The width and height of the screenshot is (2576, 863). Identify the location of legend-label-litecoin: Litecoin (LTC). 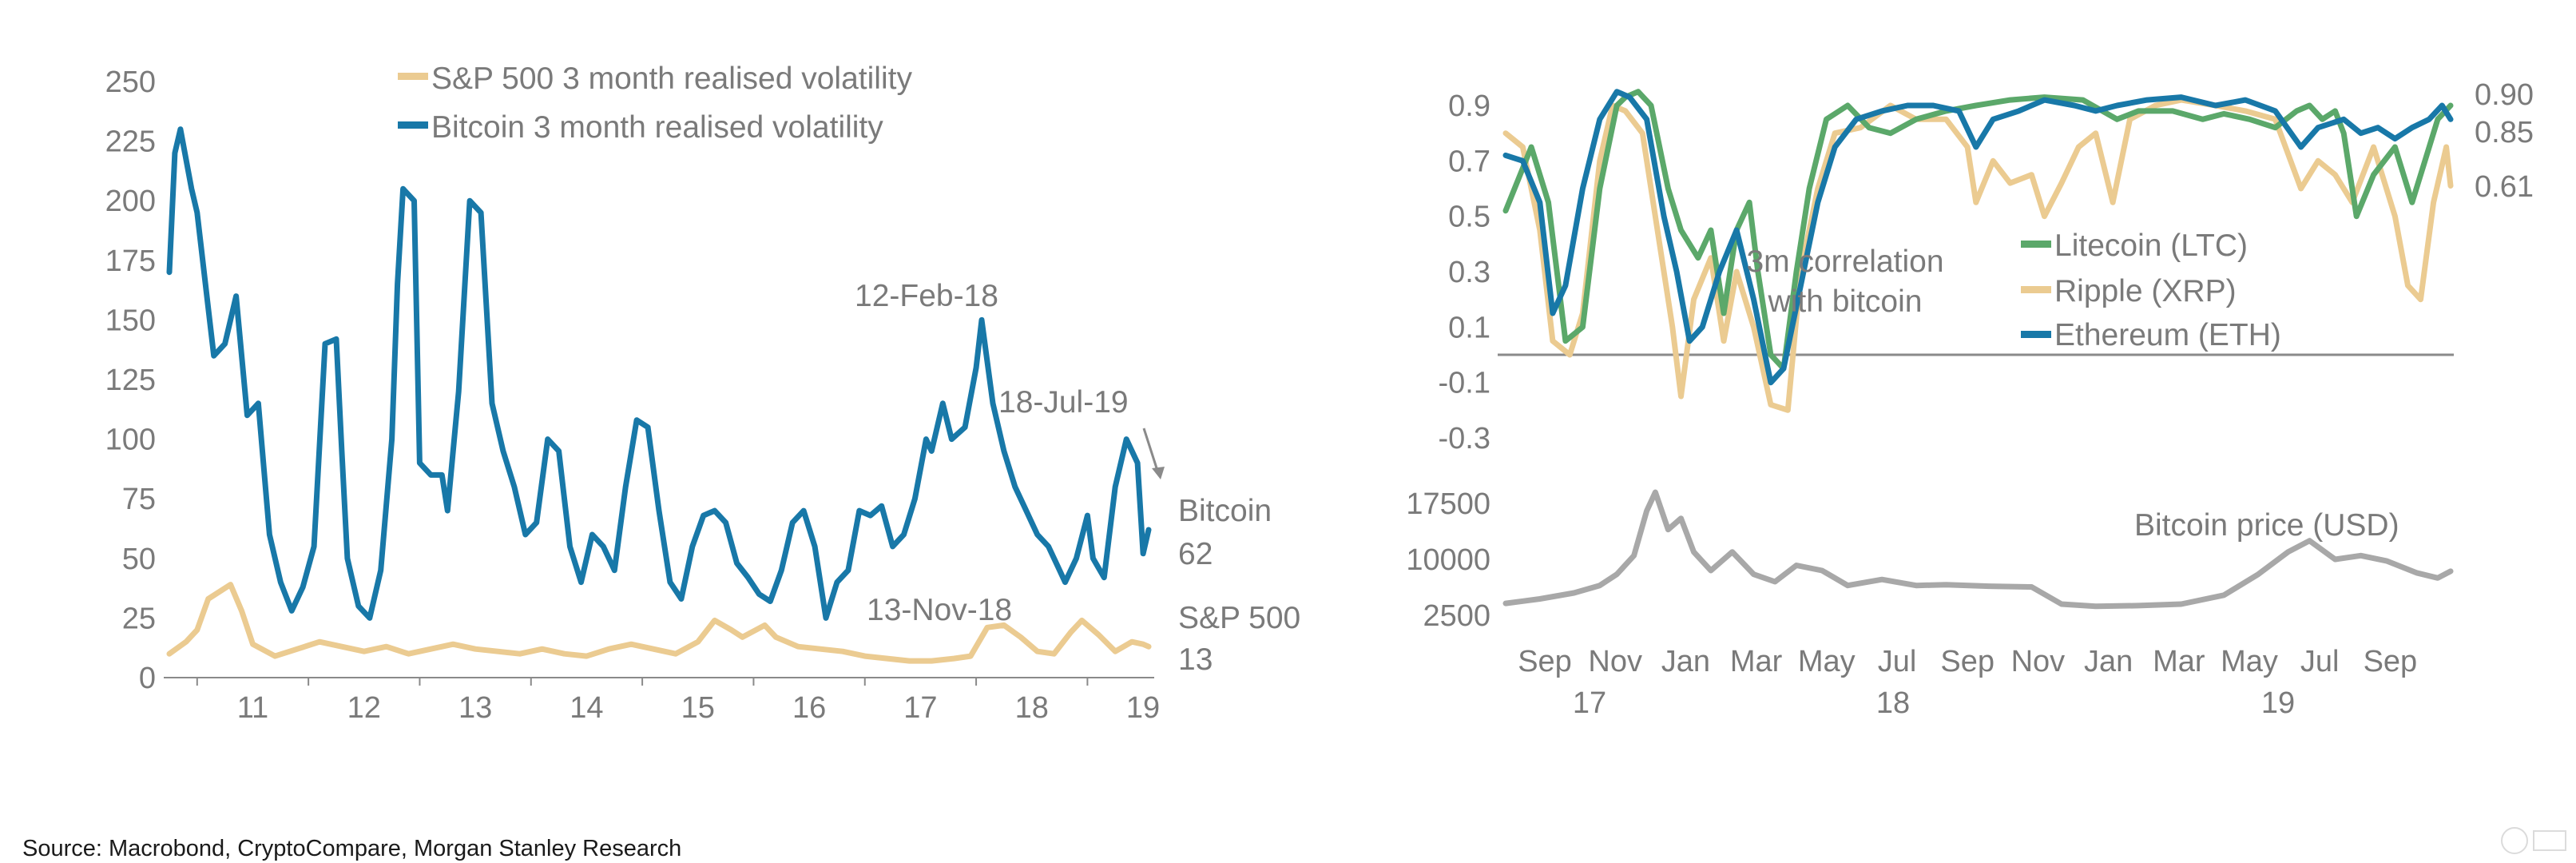
(2151, 246).